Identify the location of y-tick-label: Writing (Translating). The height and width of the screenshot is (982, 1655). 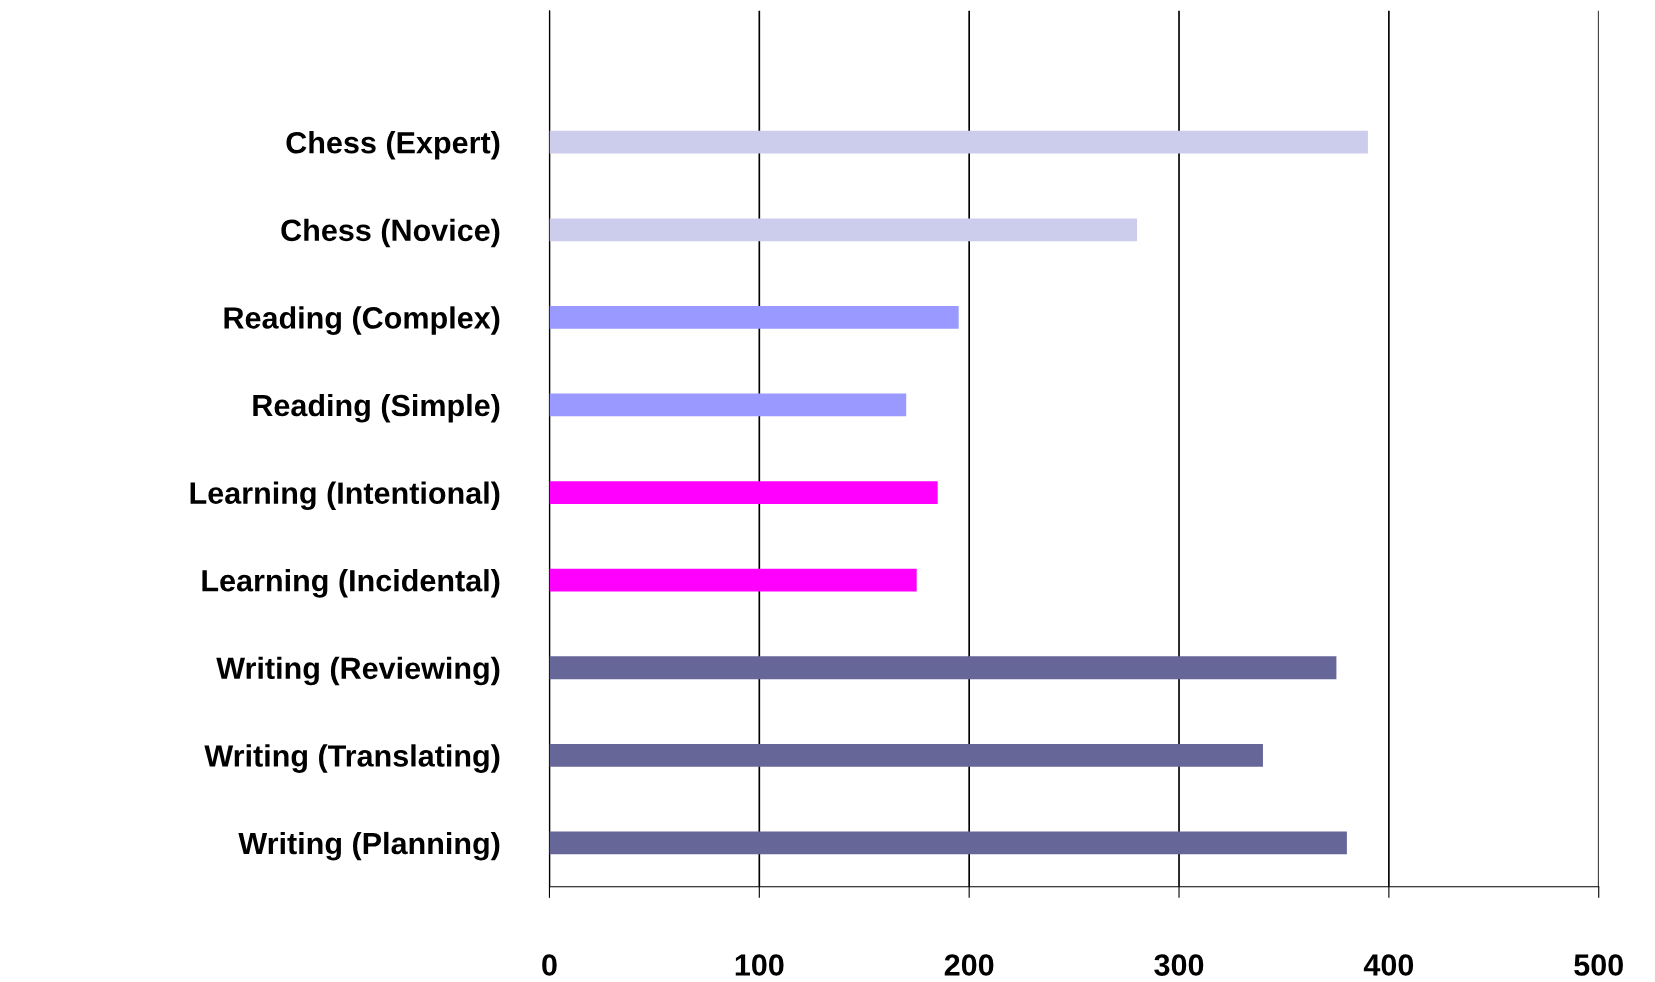
(352, 758).